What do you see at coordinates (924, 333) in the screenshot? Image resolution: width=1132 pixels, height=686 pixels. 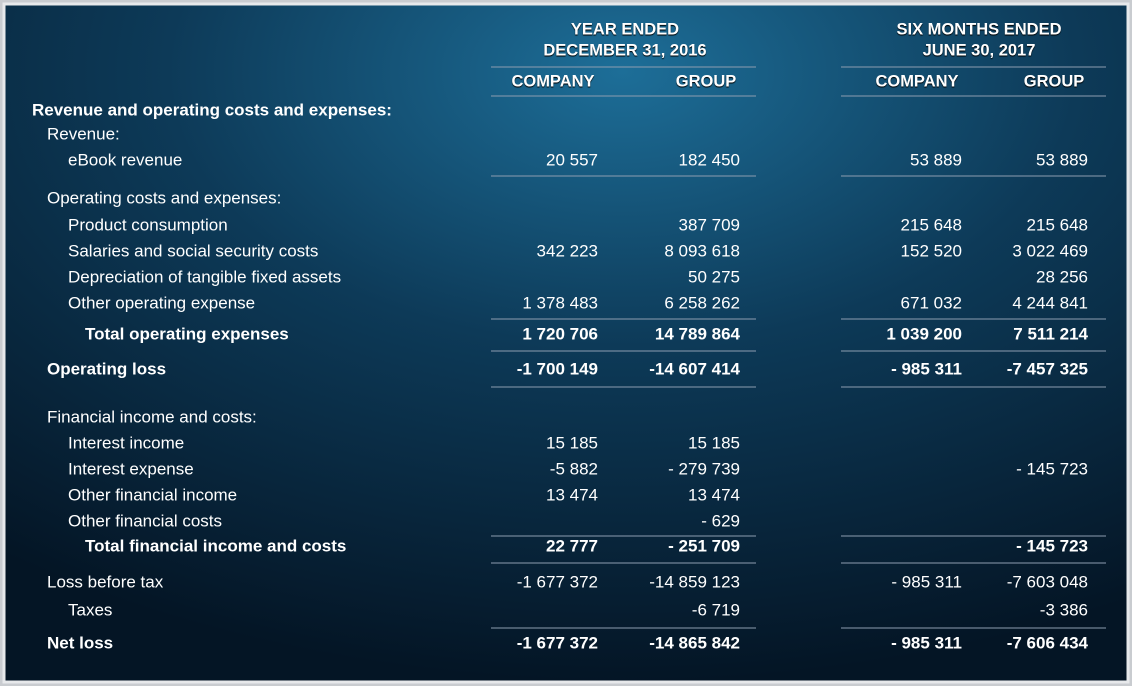 I see `cell-value: 1 039 200` at bounding box center [924, 333].